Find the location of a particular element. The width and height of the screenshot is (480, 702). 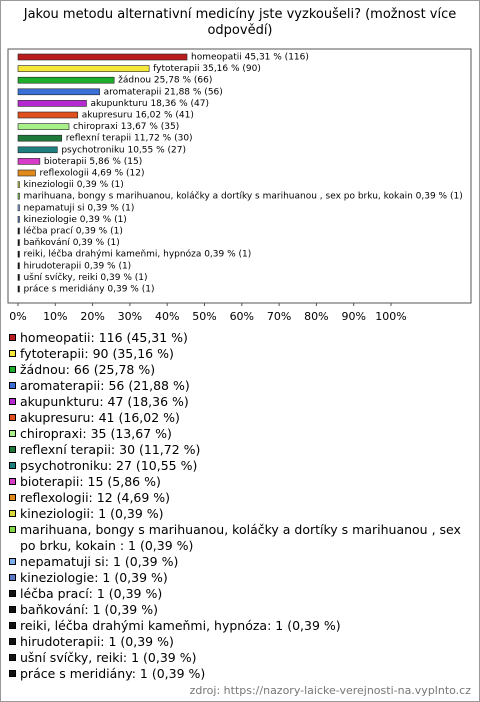

legend-label: homeopatii: 116 (45,31 %) is located at coordinates (104, 337).